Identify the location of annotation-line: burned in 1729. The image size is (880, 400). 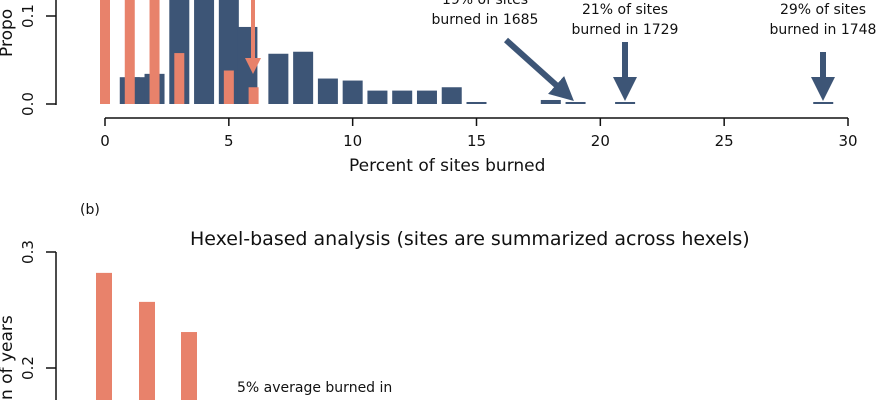
(625, 30).